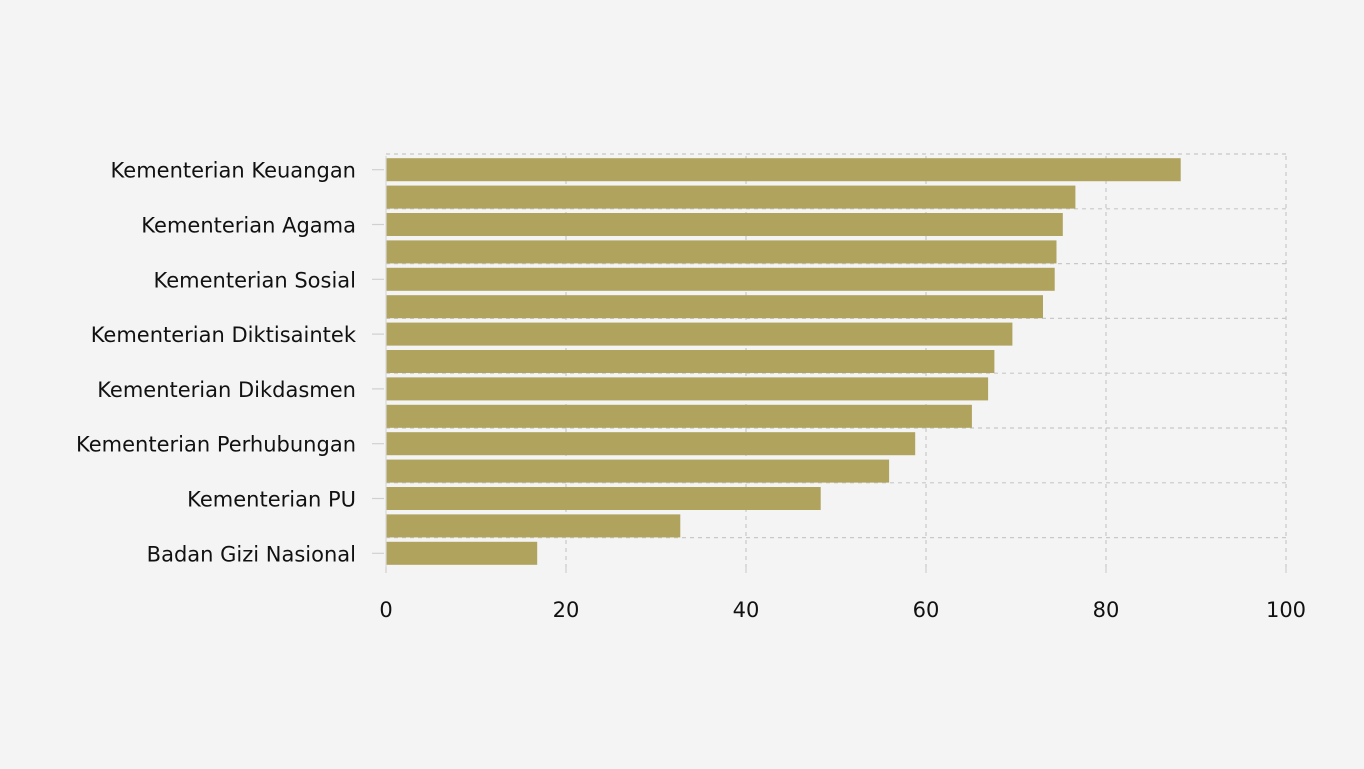 Image resolution: width=1364 pixels, height=769 pixels. Describe the element at coordinates (1106, 610) in the screenshot. I see `x-tick-label: 80` at that location.